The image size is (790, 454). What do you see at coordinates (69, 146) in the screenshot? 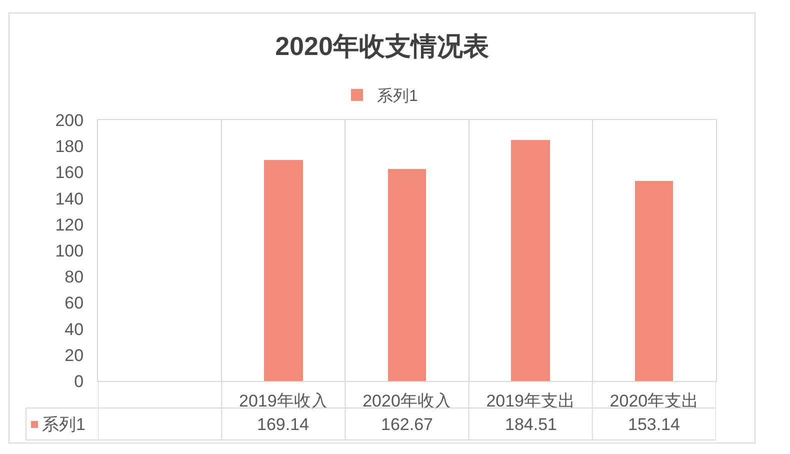
I see `y-tick-label: 180` at bounding box center [69, 146].